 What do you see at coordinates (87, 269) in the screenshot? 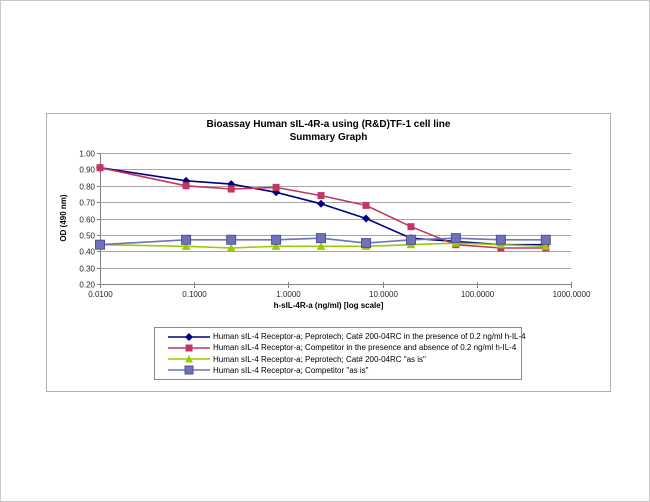
I see `y-tick-label: 0.30` at bounding box center [87, 269].